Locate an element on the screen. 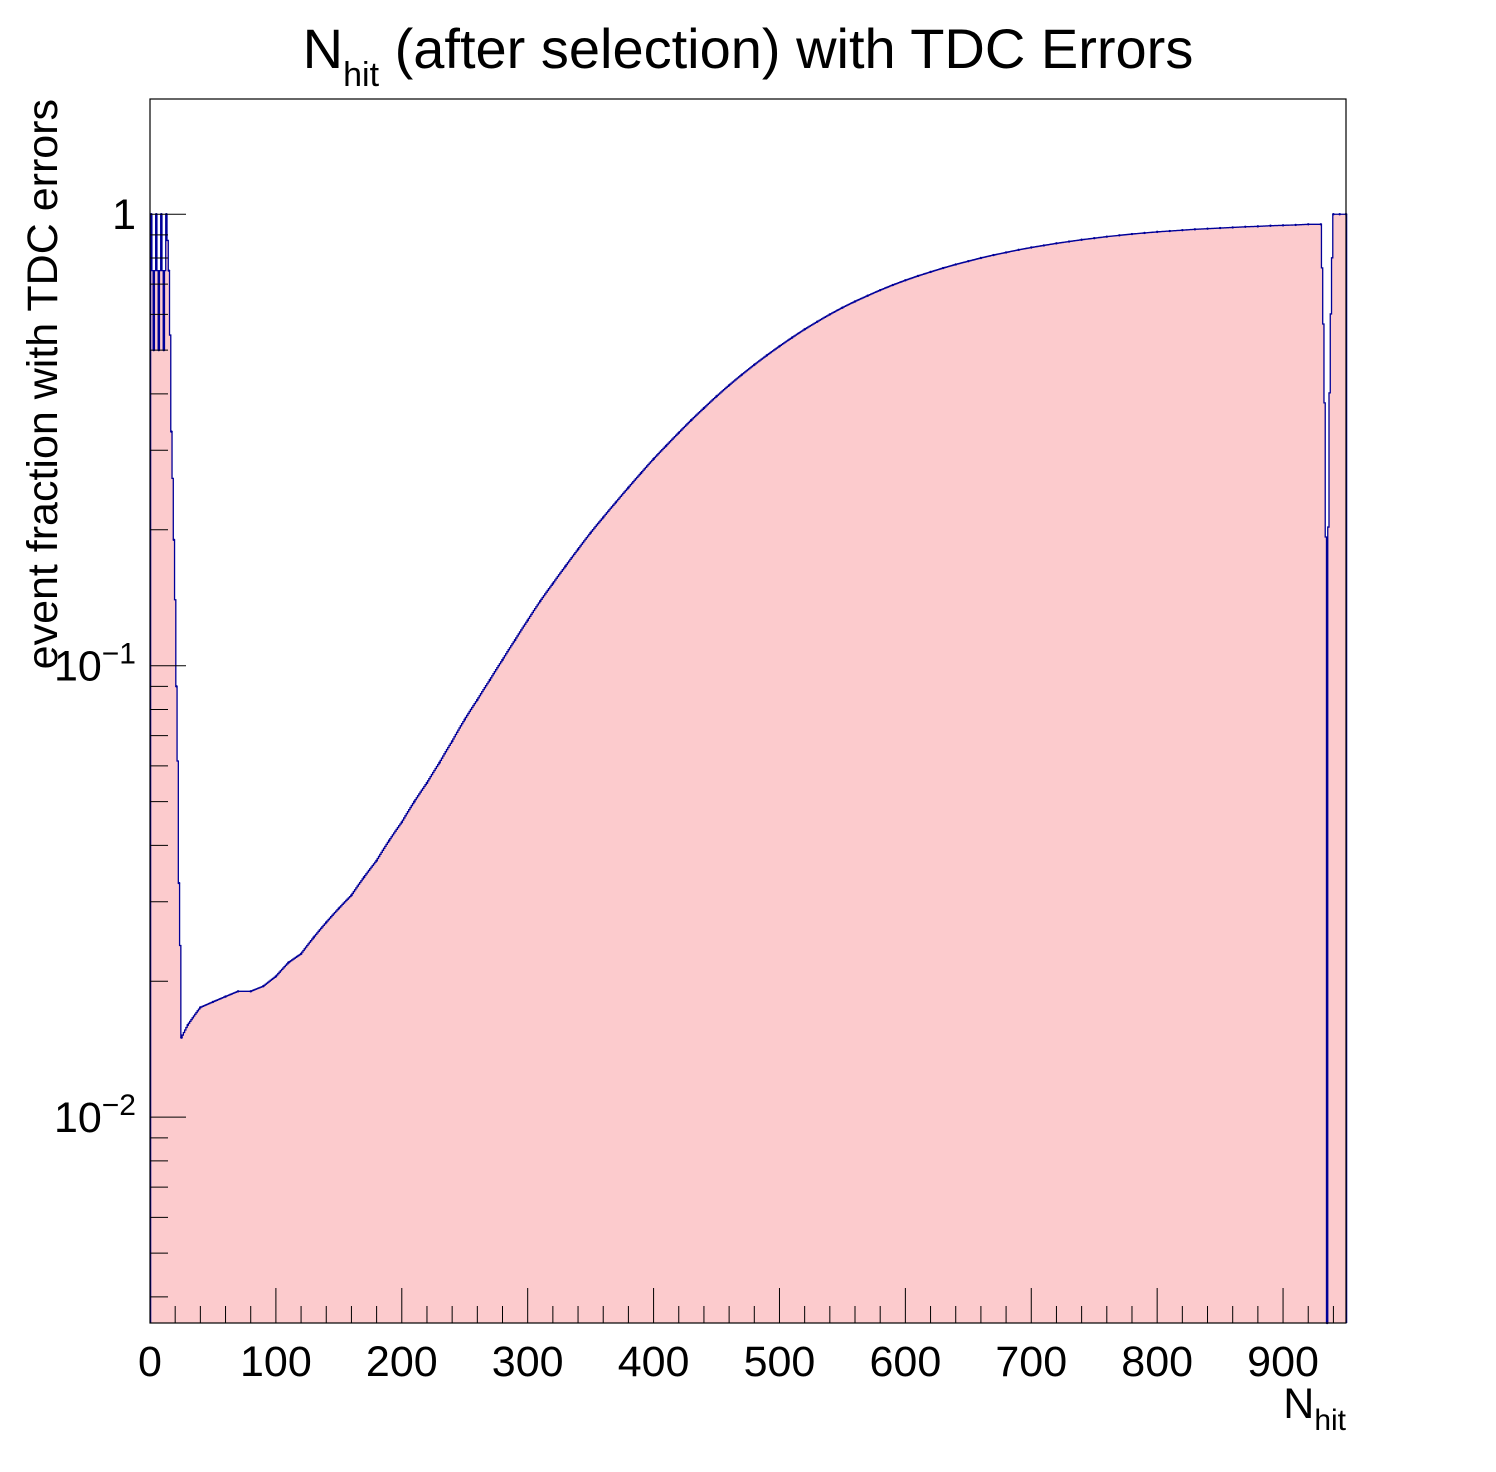  y-tick-label: 1 is located at coordinates (124, 215).